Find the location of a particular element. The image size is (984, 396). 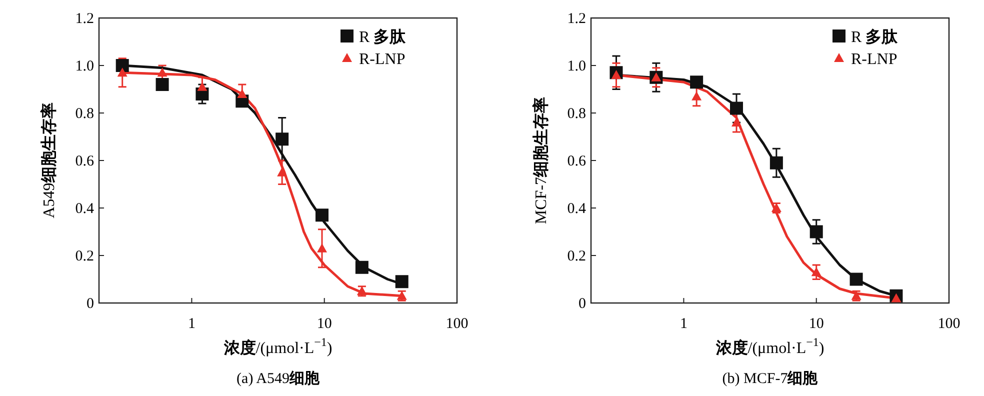

text: (b) MCF-7细胞 is located at coordinates (770, 378).